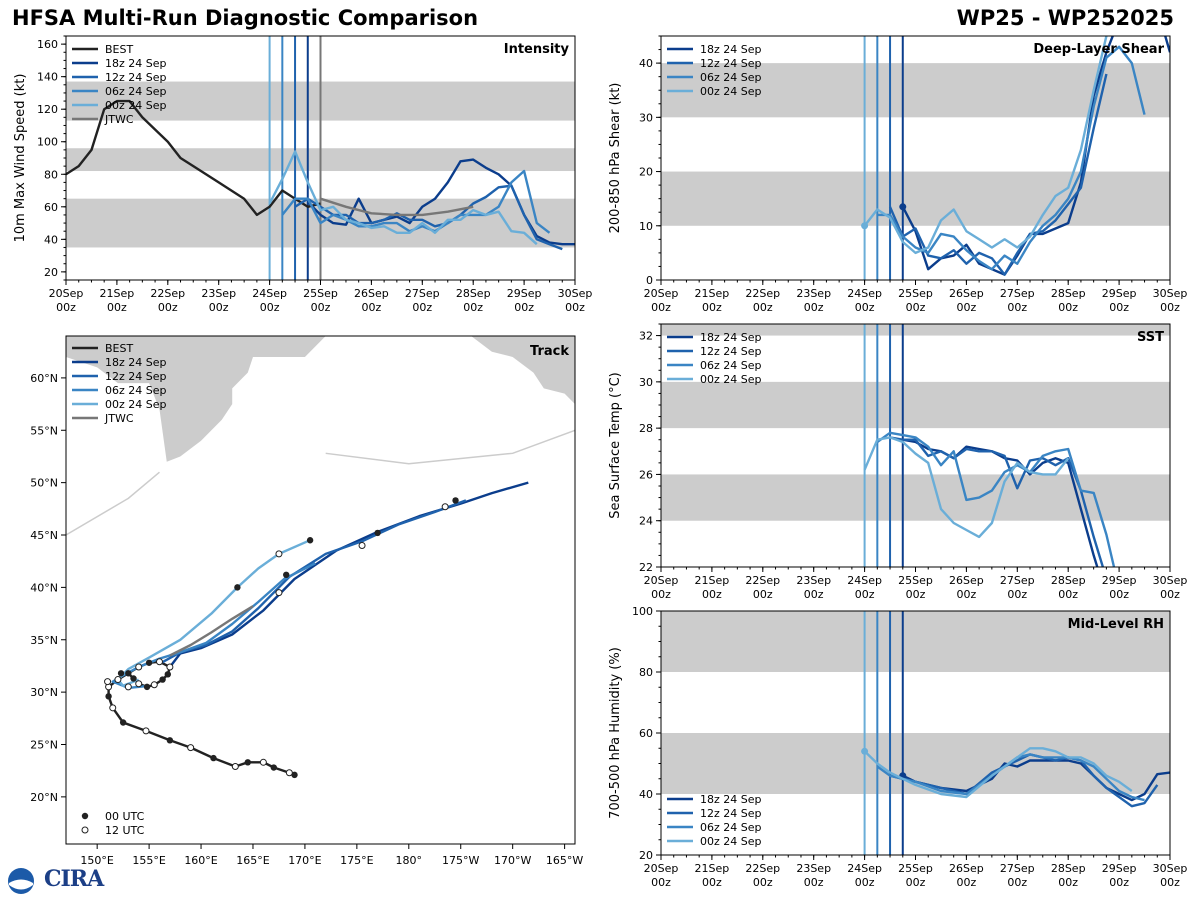 The width and height of the screenshot is (1200, 900). Describe the element at coordinates (1098, 49) in the screenshot. I see `shear-title: Deep-Layer Shear` at that location.